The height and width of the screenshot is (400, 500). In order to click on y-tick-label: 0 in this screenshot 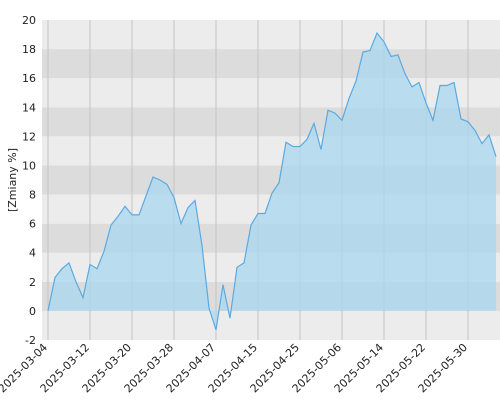, I will do `click(32, 311)`.